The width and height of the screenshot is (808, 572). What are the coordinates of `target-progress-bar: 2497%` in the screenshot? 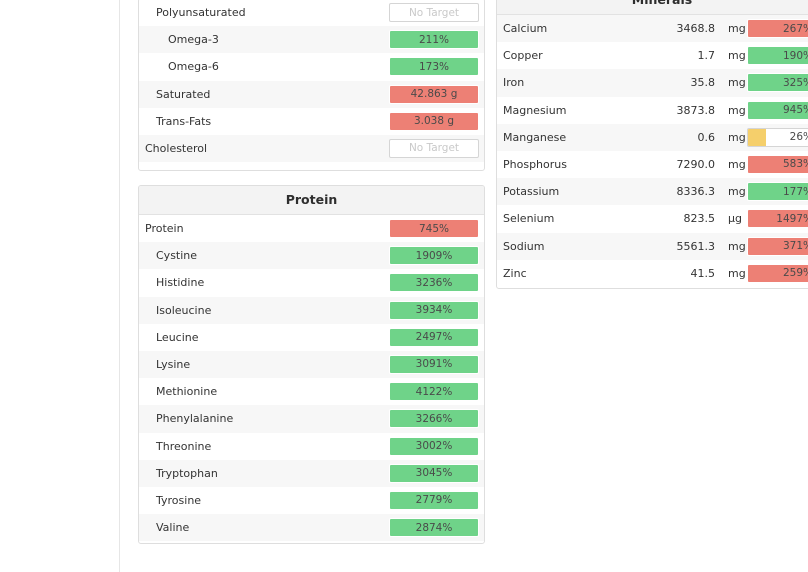 It's located at (434, 337).